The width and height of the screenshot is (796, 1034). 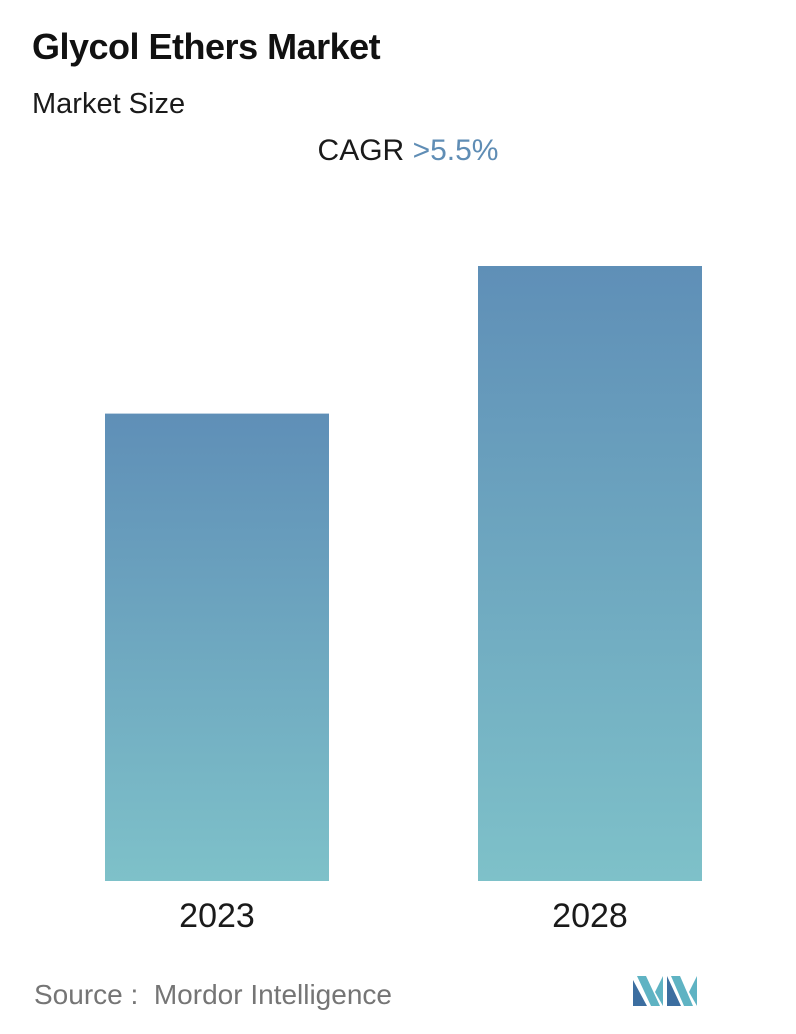 I want to click on bar-2023, so click(x=217, y=647).